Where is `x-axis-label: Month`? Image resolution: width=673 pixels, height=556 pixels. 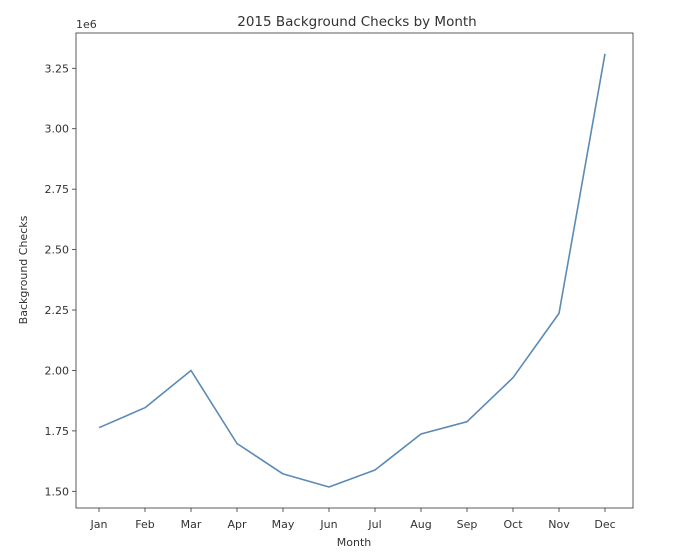
x-axis-label: Month is located at coordinates (354, 542).